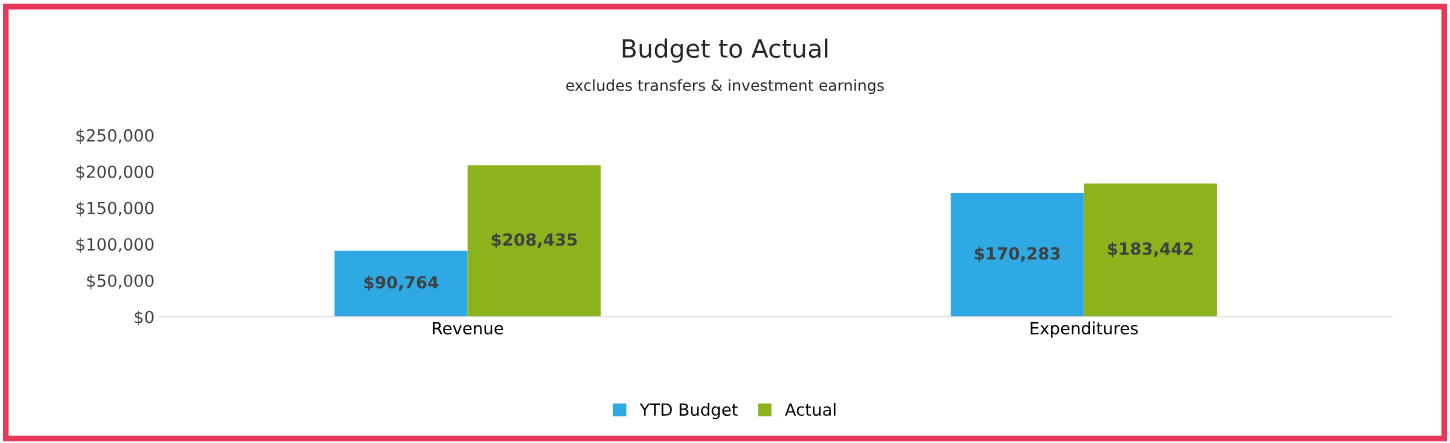  What do you see at coordinates (810, 409) in the screenshot?
I see `legend-label: Actual` at bounding box center [810, 409].